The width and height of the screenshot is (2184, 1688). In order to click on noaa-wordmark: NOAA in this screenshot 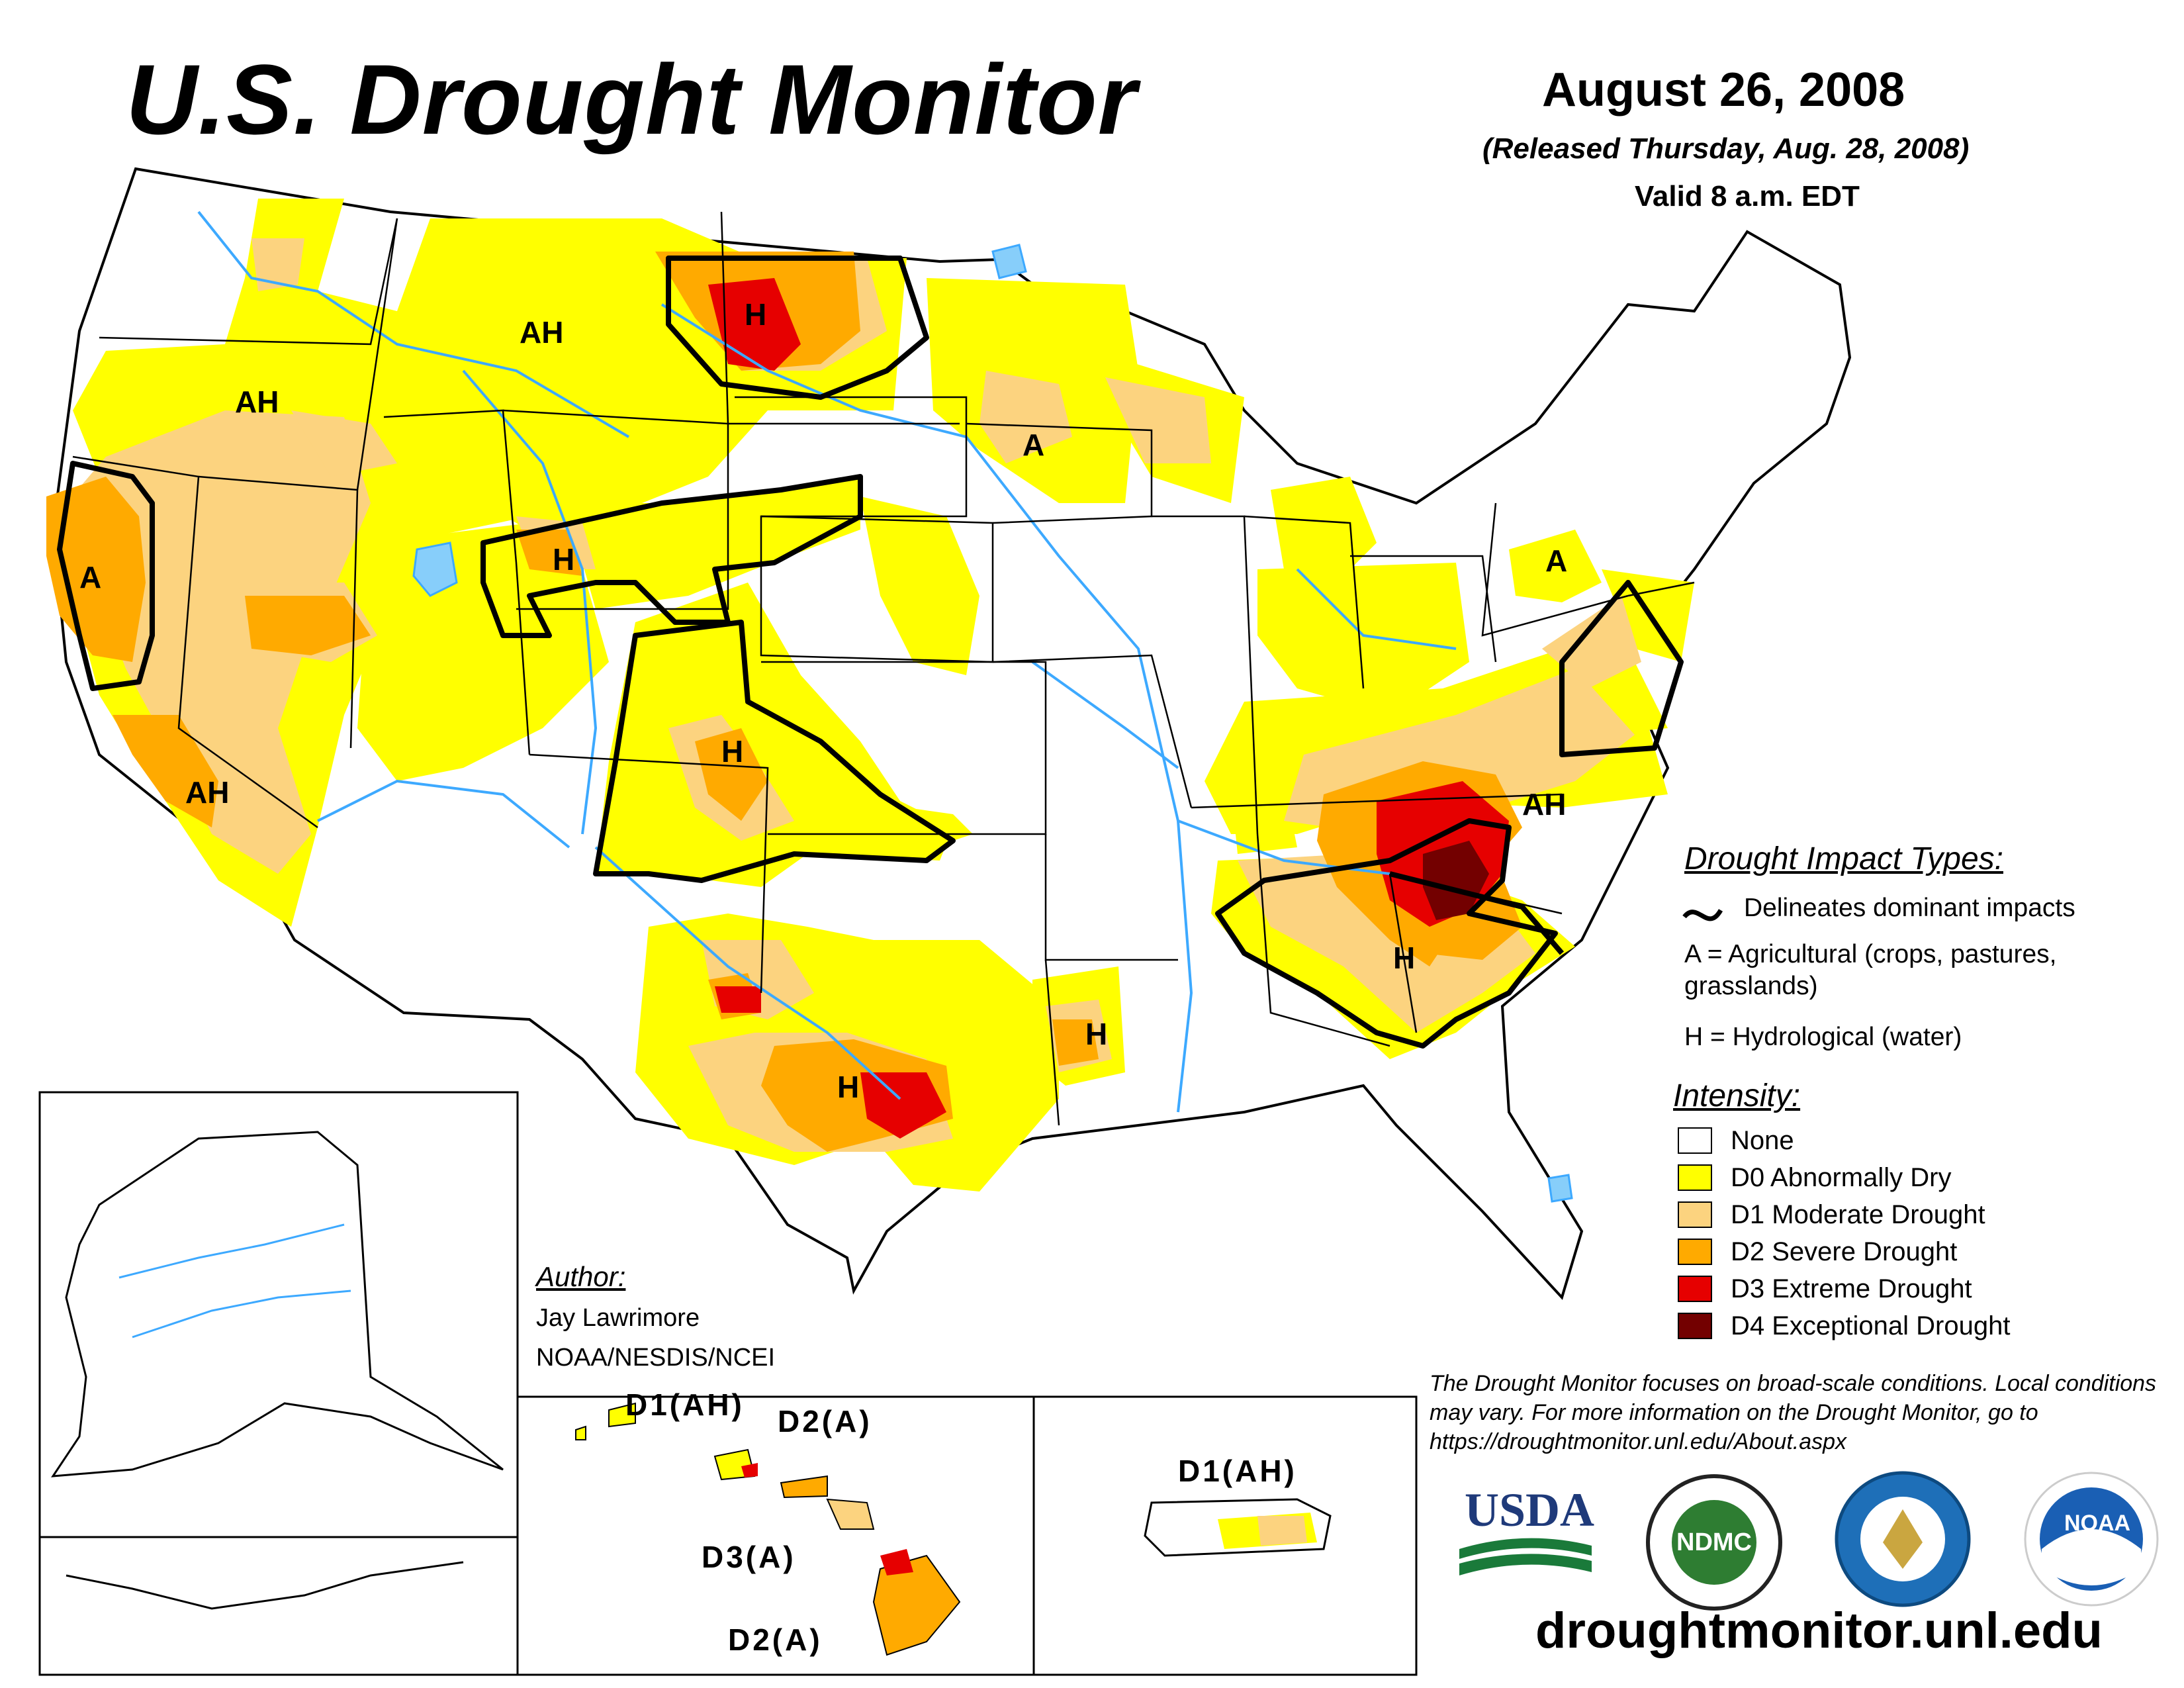, I will do `click(2097, 1523)`.